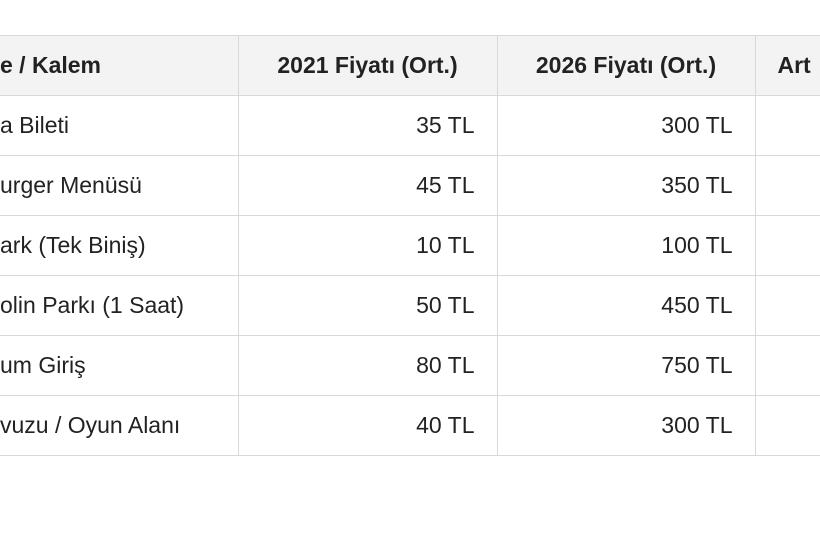 The width and height of the screenshot is (820, 537). What do you see at coordinates (119, 185) in the screenshot?
I see `table-cell: urger Menüsü` at bounding box center [119, 185].